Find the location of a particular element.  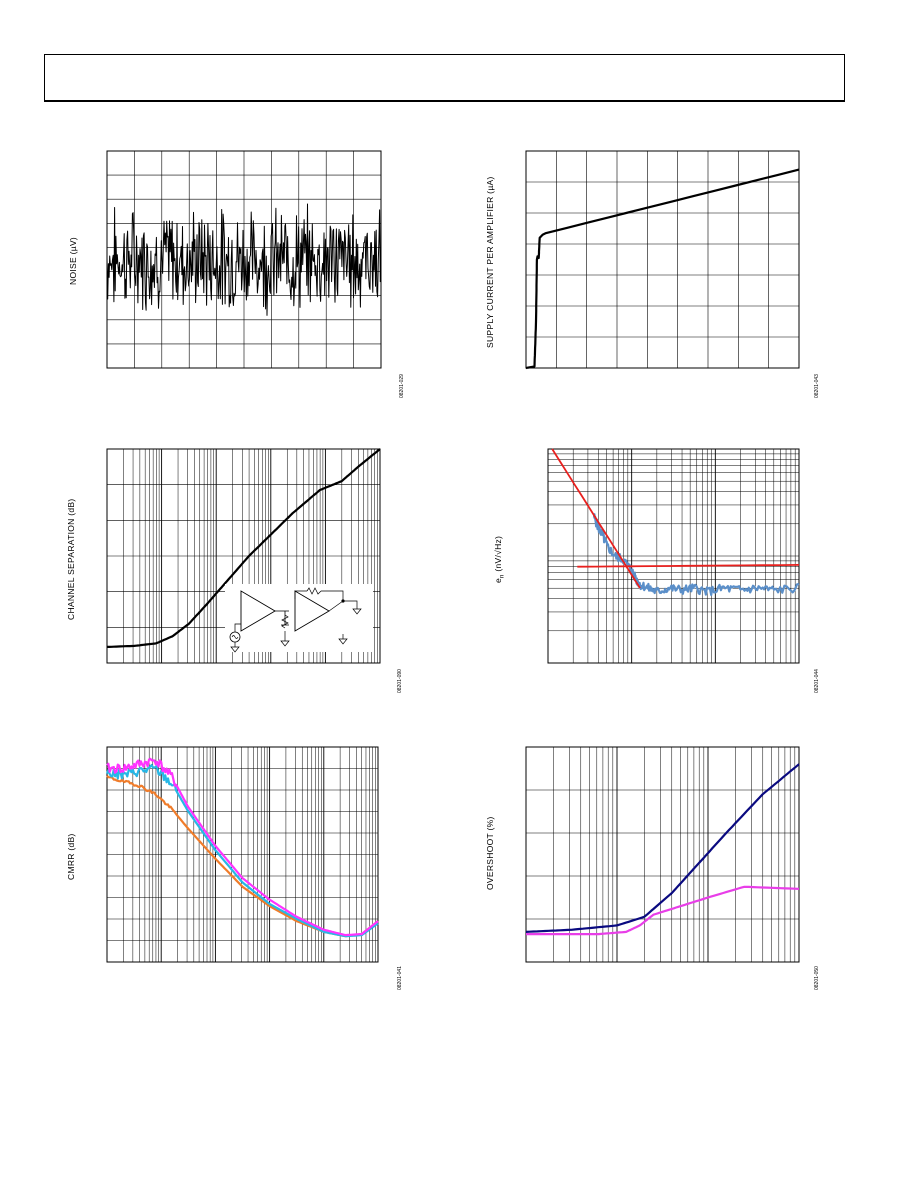

sine-wave-icon is located at coordinates (235, 637).